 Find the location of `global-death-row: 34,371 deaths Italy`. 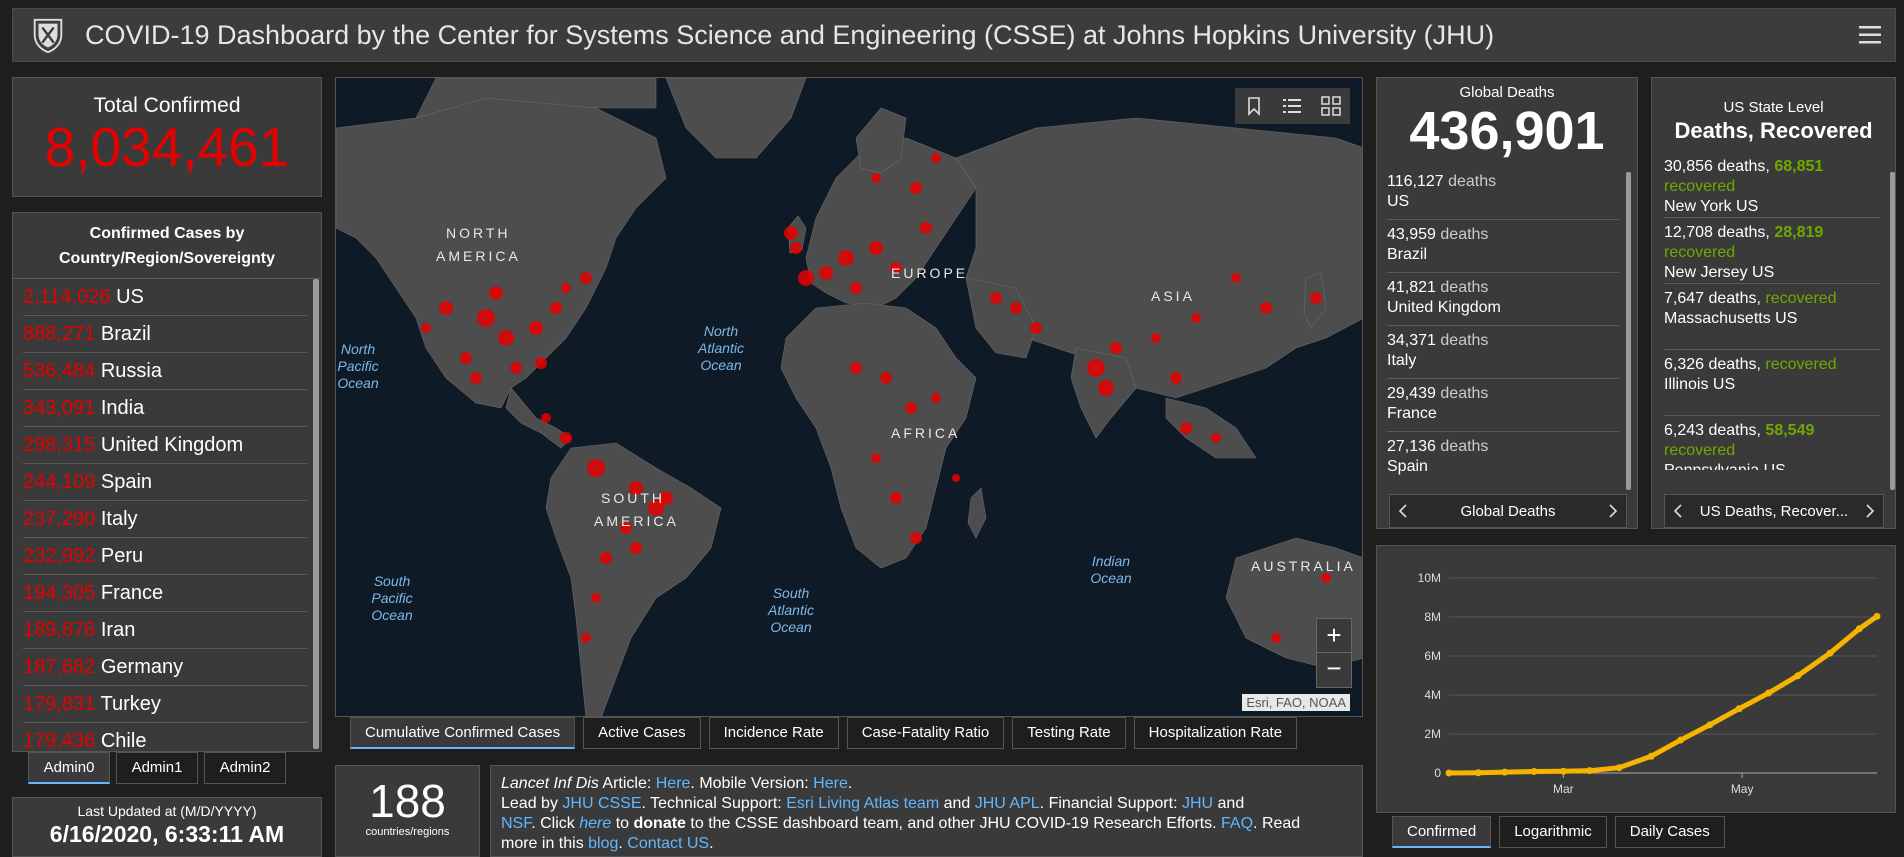

global-death-row: 34,371 deaths Italy is located at coordinates (1503, 352).